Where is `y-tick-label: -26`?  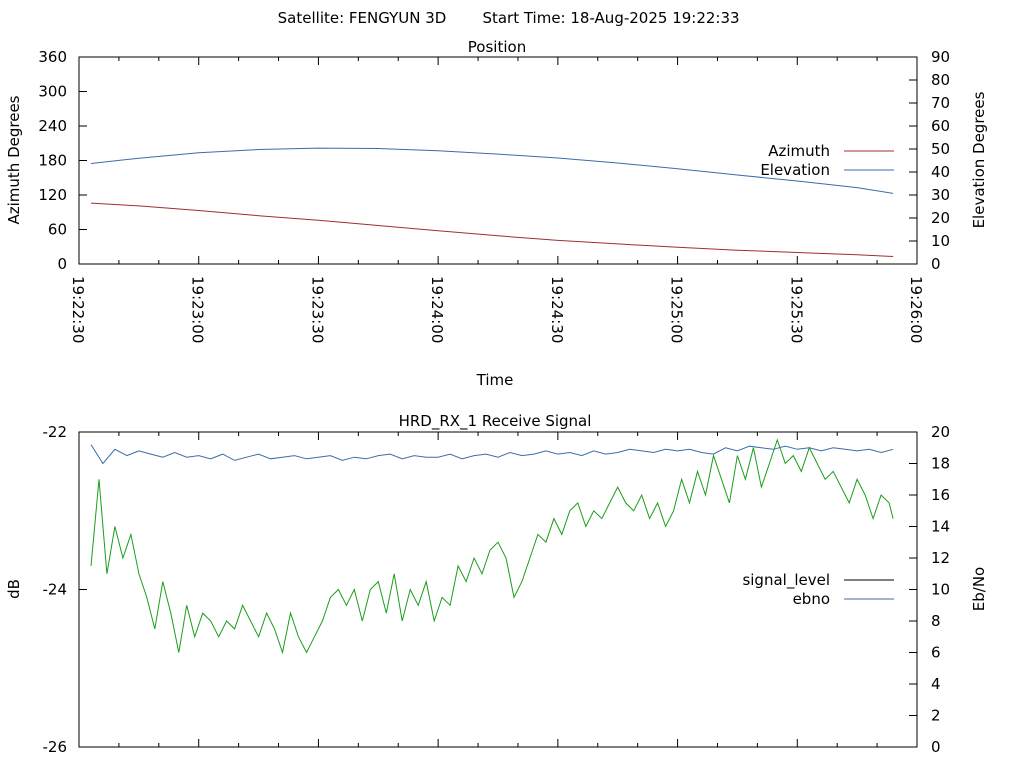
y-tick-label: -26 is located at coordinates (55, 747).